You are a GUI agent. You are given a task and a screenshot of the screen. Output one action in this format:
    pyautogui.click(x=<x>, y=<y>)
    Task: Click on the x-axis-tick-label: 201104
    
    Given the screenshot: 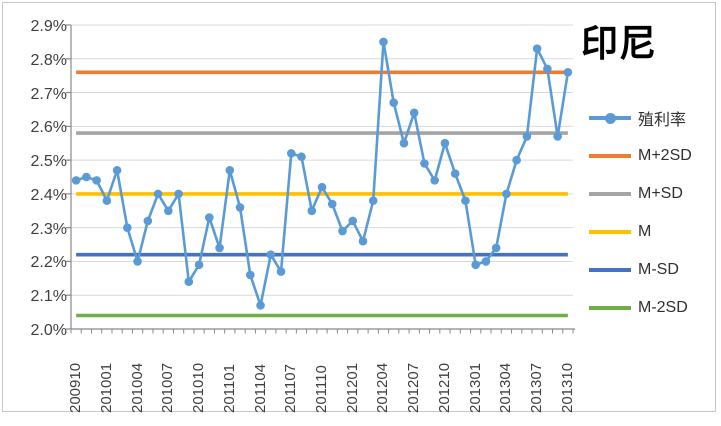 What is the action you would take?
    pyautogui.click(x=260, y=388)
    